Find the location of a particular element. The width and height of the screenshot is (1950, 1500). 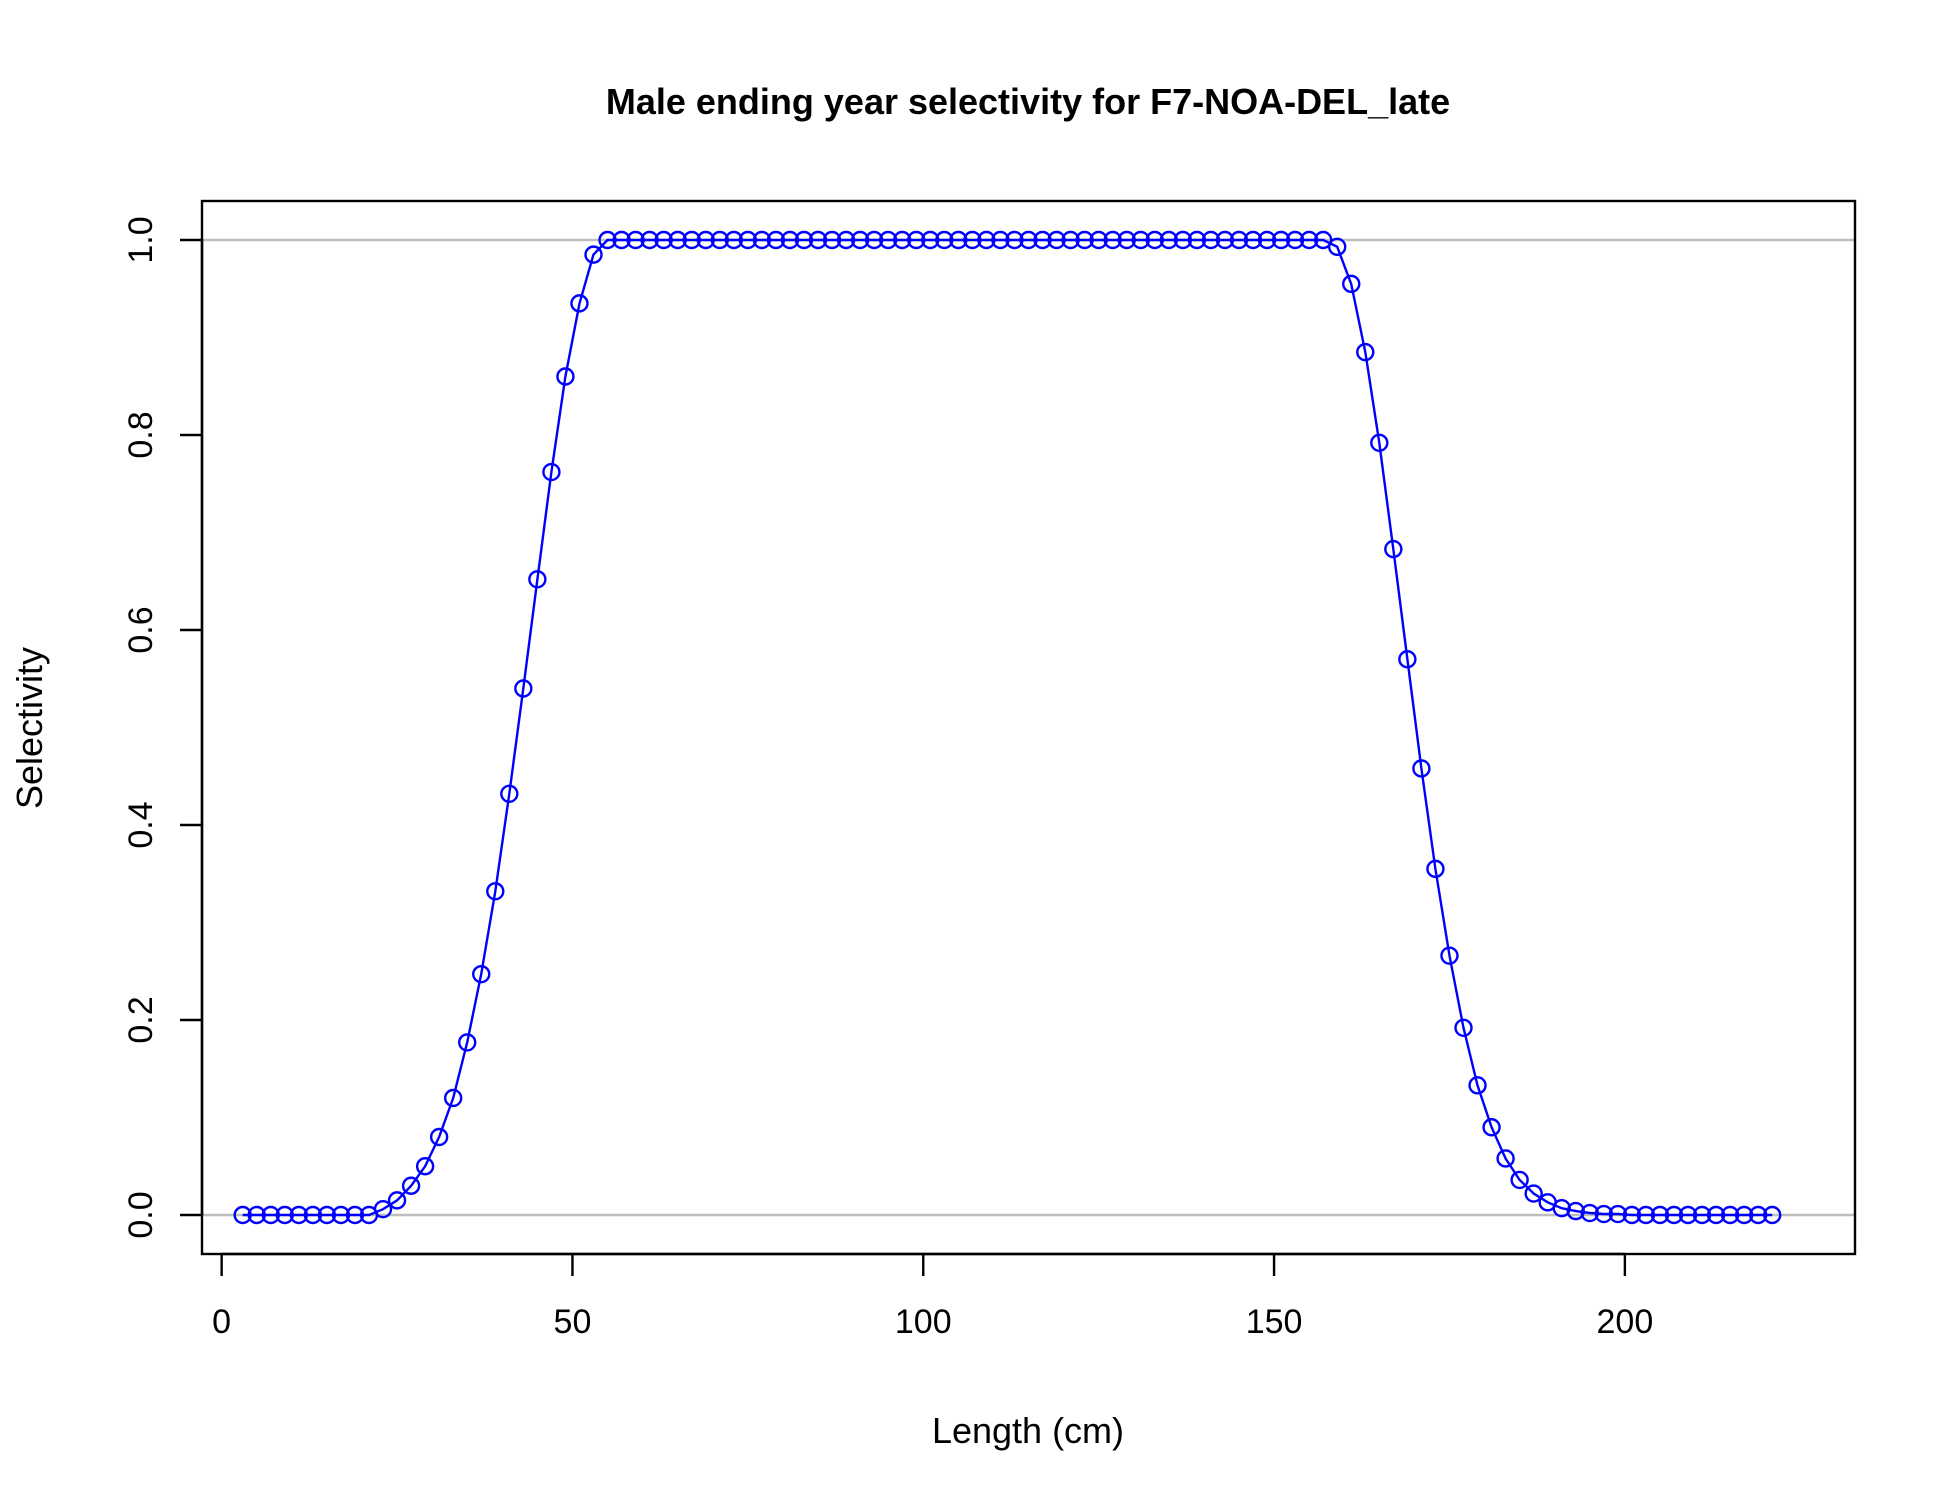

x-tick-label: 200 is located at coordinates (1625, 1322).